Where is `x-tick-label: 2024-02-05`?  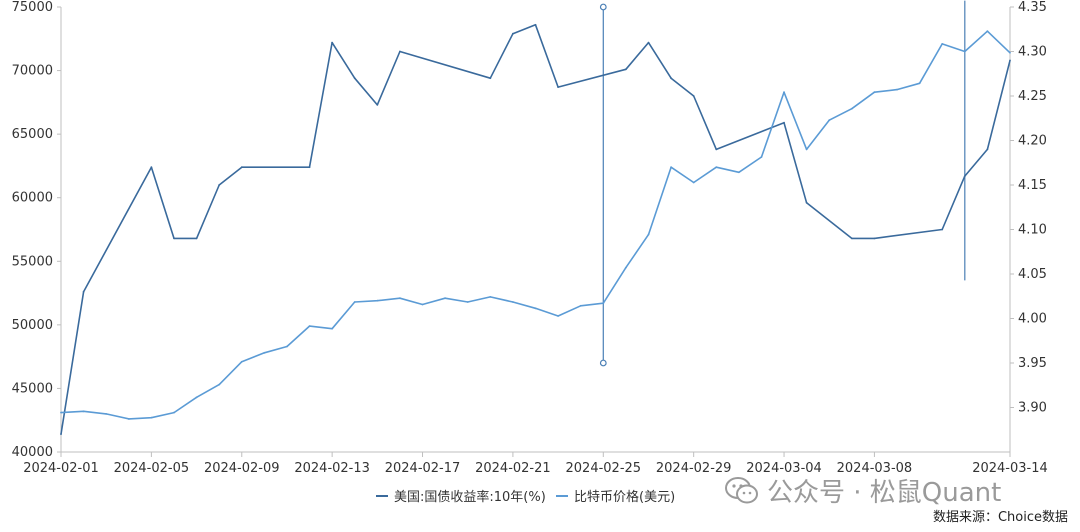
x-tick-label: 2024-02-05 is located at coordinates (152, 468).